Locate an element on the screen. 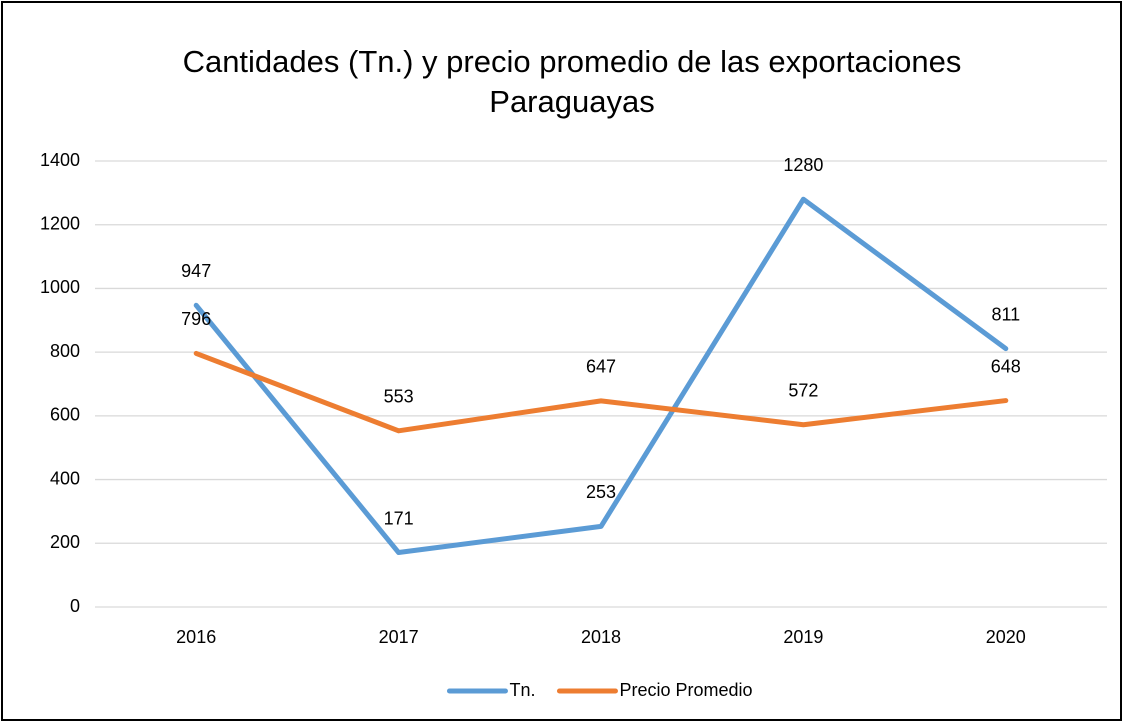 This screenshot has height=722, width=1123. series-line is located at coordinates (601, 392).